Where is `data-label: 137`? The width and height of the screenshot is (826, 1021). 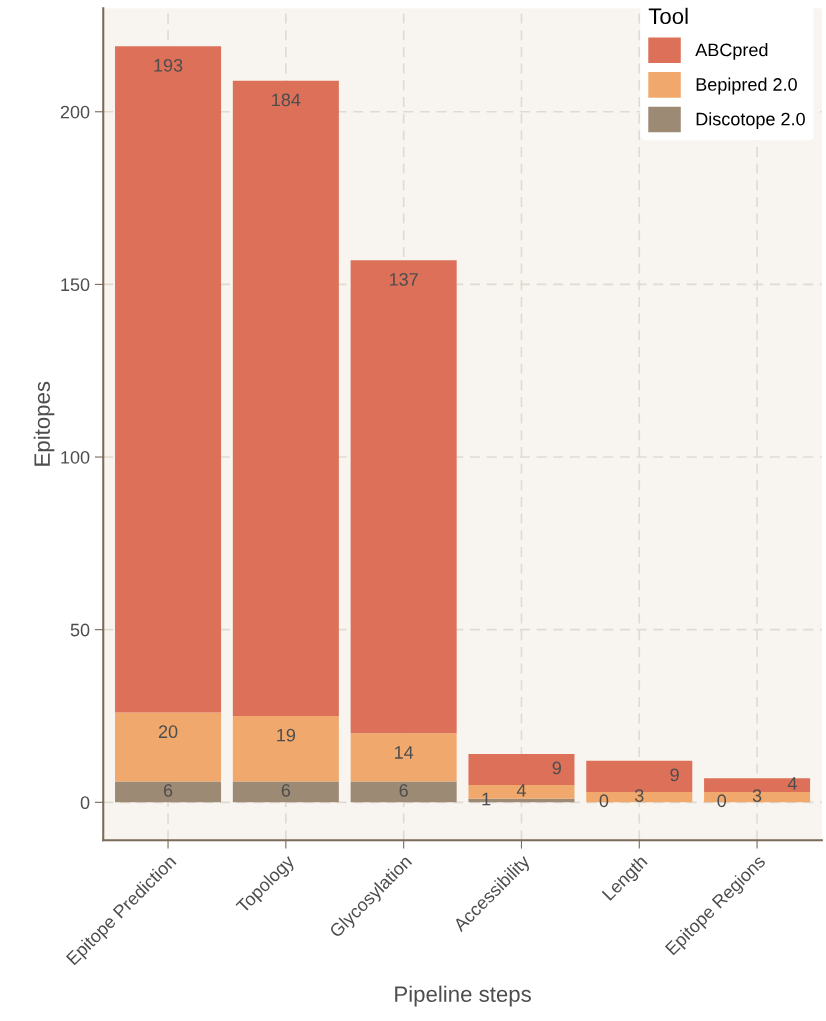
data-label: 137 is located at coordinates (403, 279).